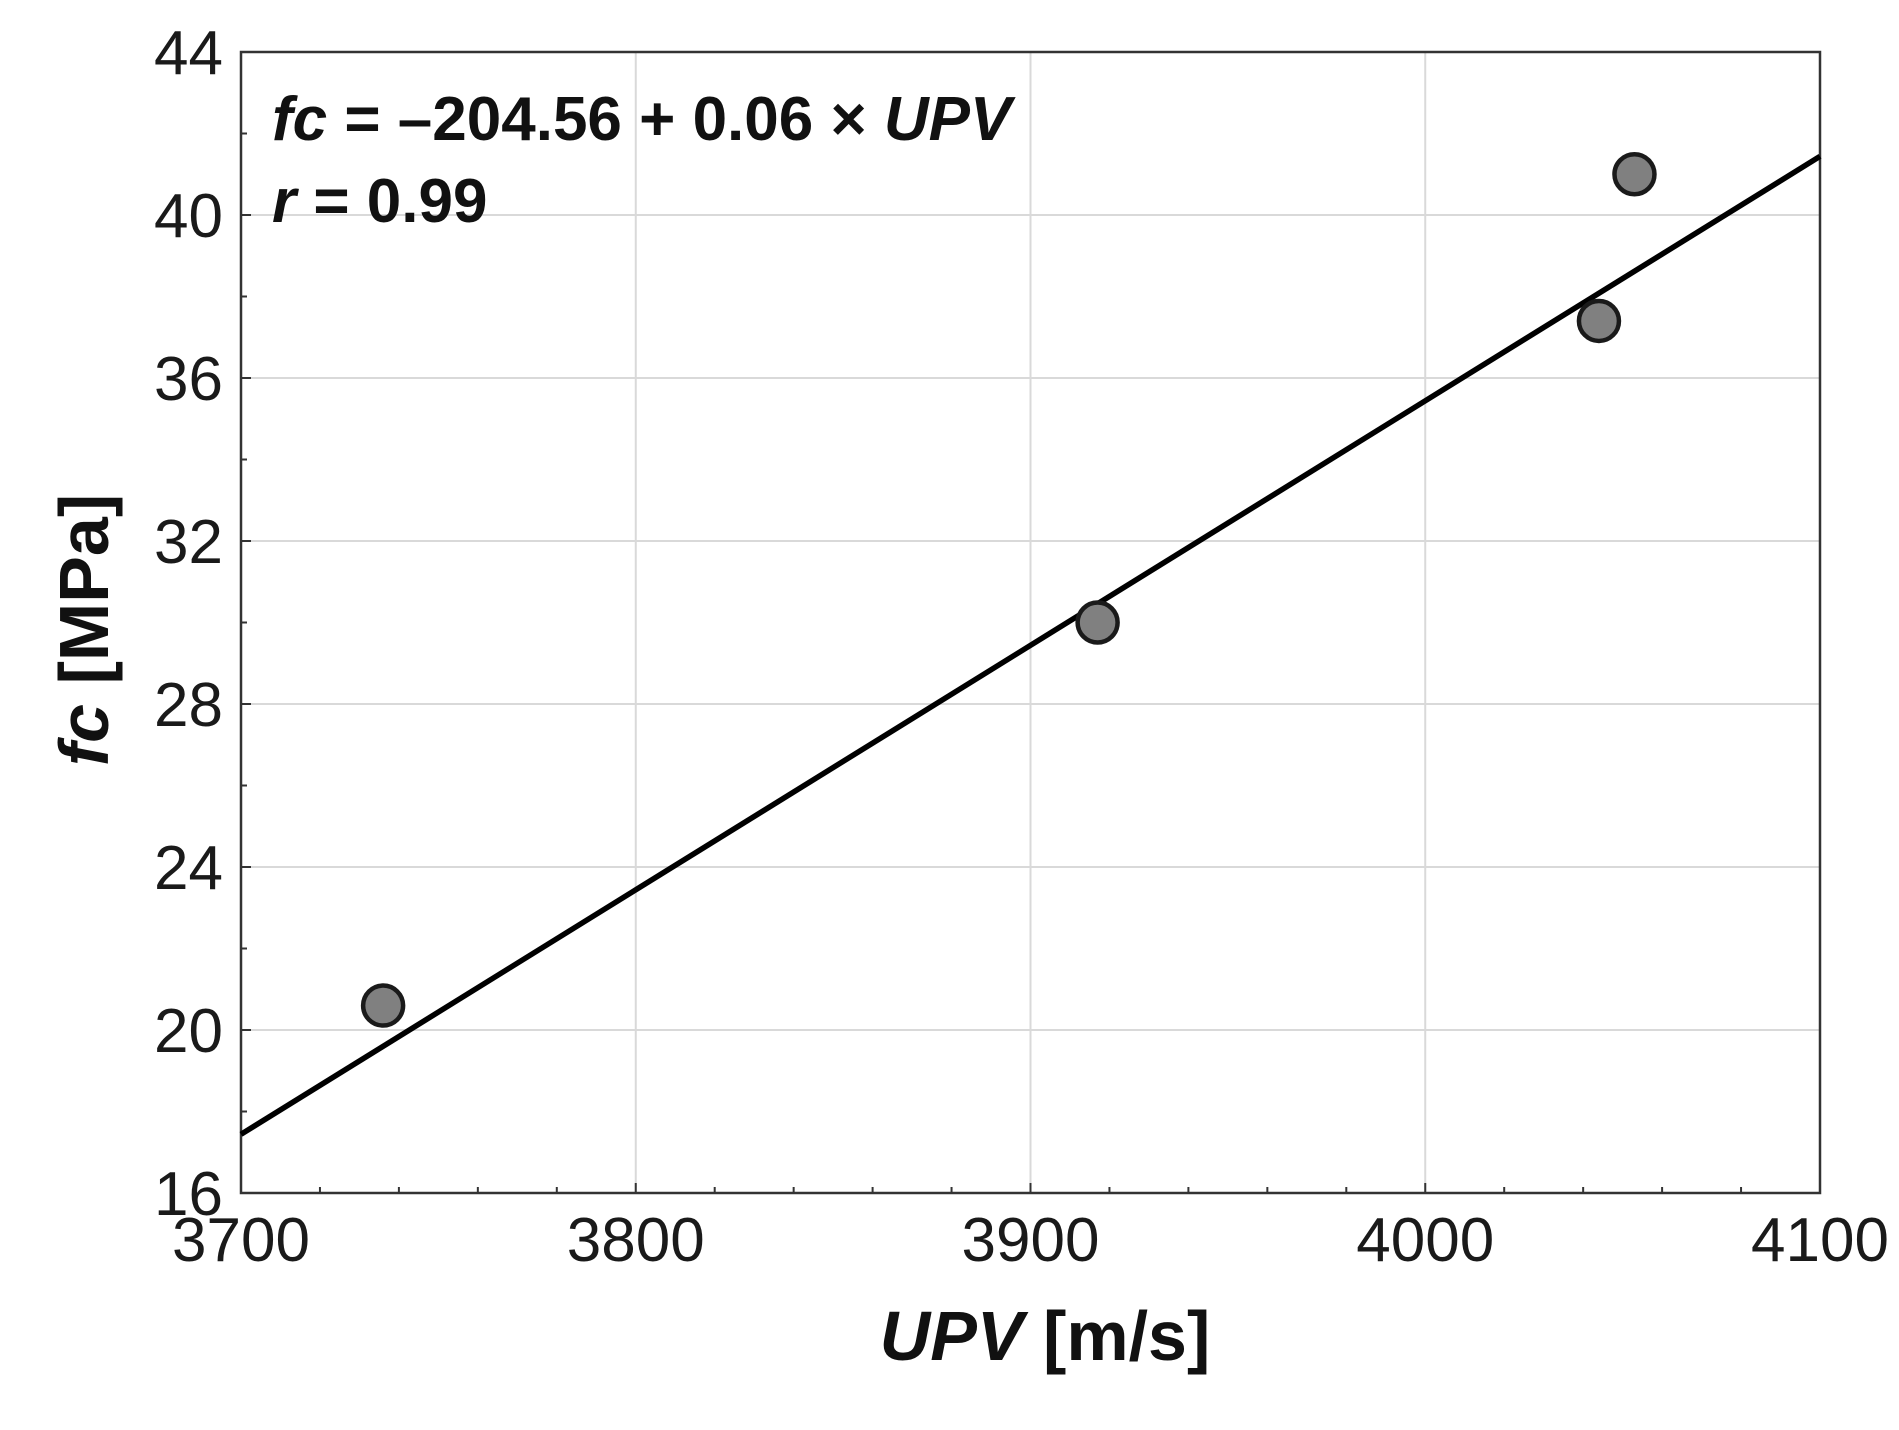 The image size is (1899, 1430). Describe the element at coordinates (954, 1336) in the screenshot. I see `x-axis-title-var: UPV` at that location.